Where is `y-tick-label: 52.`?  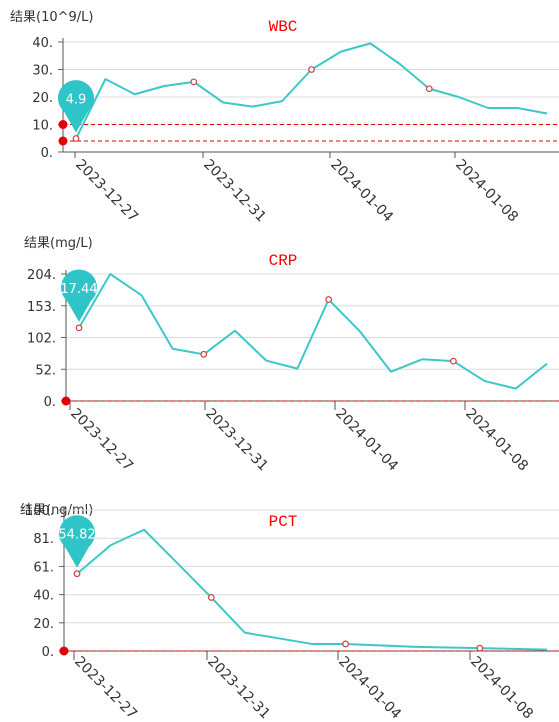
y-tick-label: 52. is located at coordinates (45, 370).